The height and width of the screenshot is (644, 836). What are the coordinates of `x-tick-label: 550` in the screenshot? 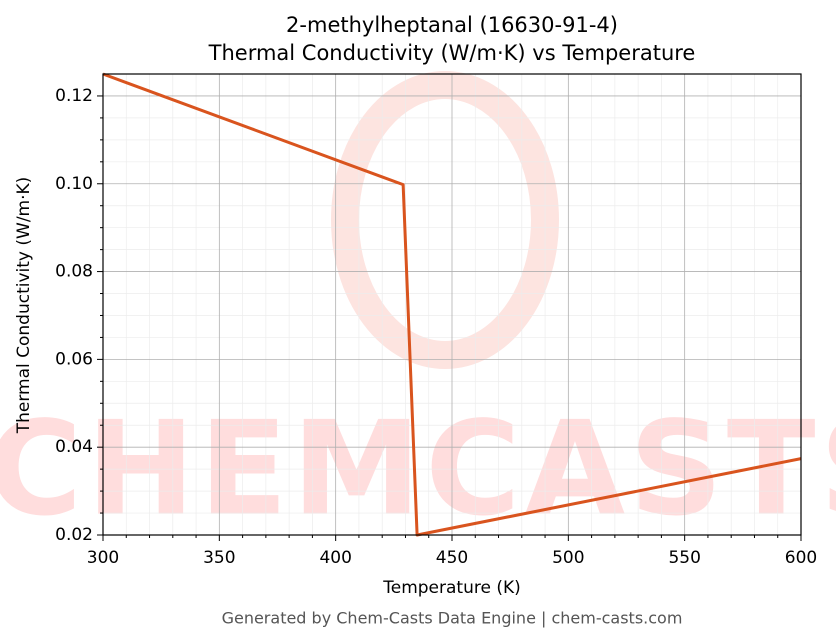 It's located at (684, 558).